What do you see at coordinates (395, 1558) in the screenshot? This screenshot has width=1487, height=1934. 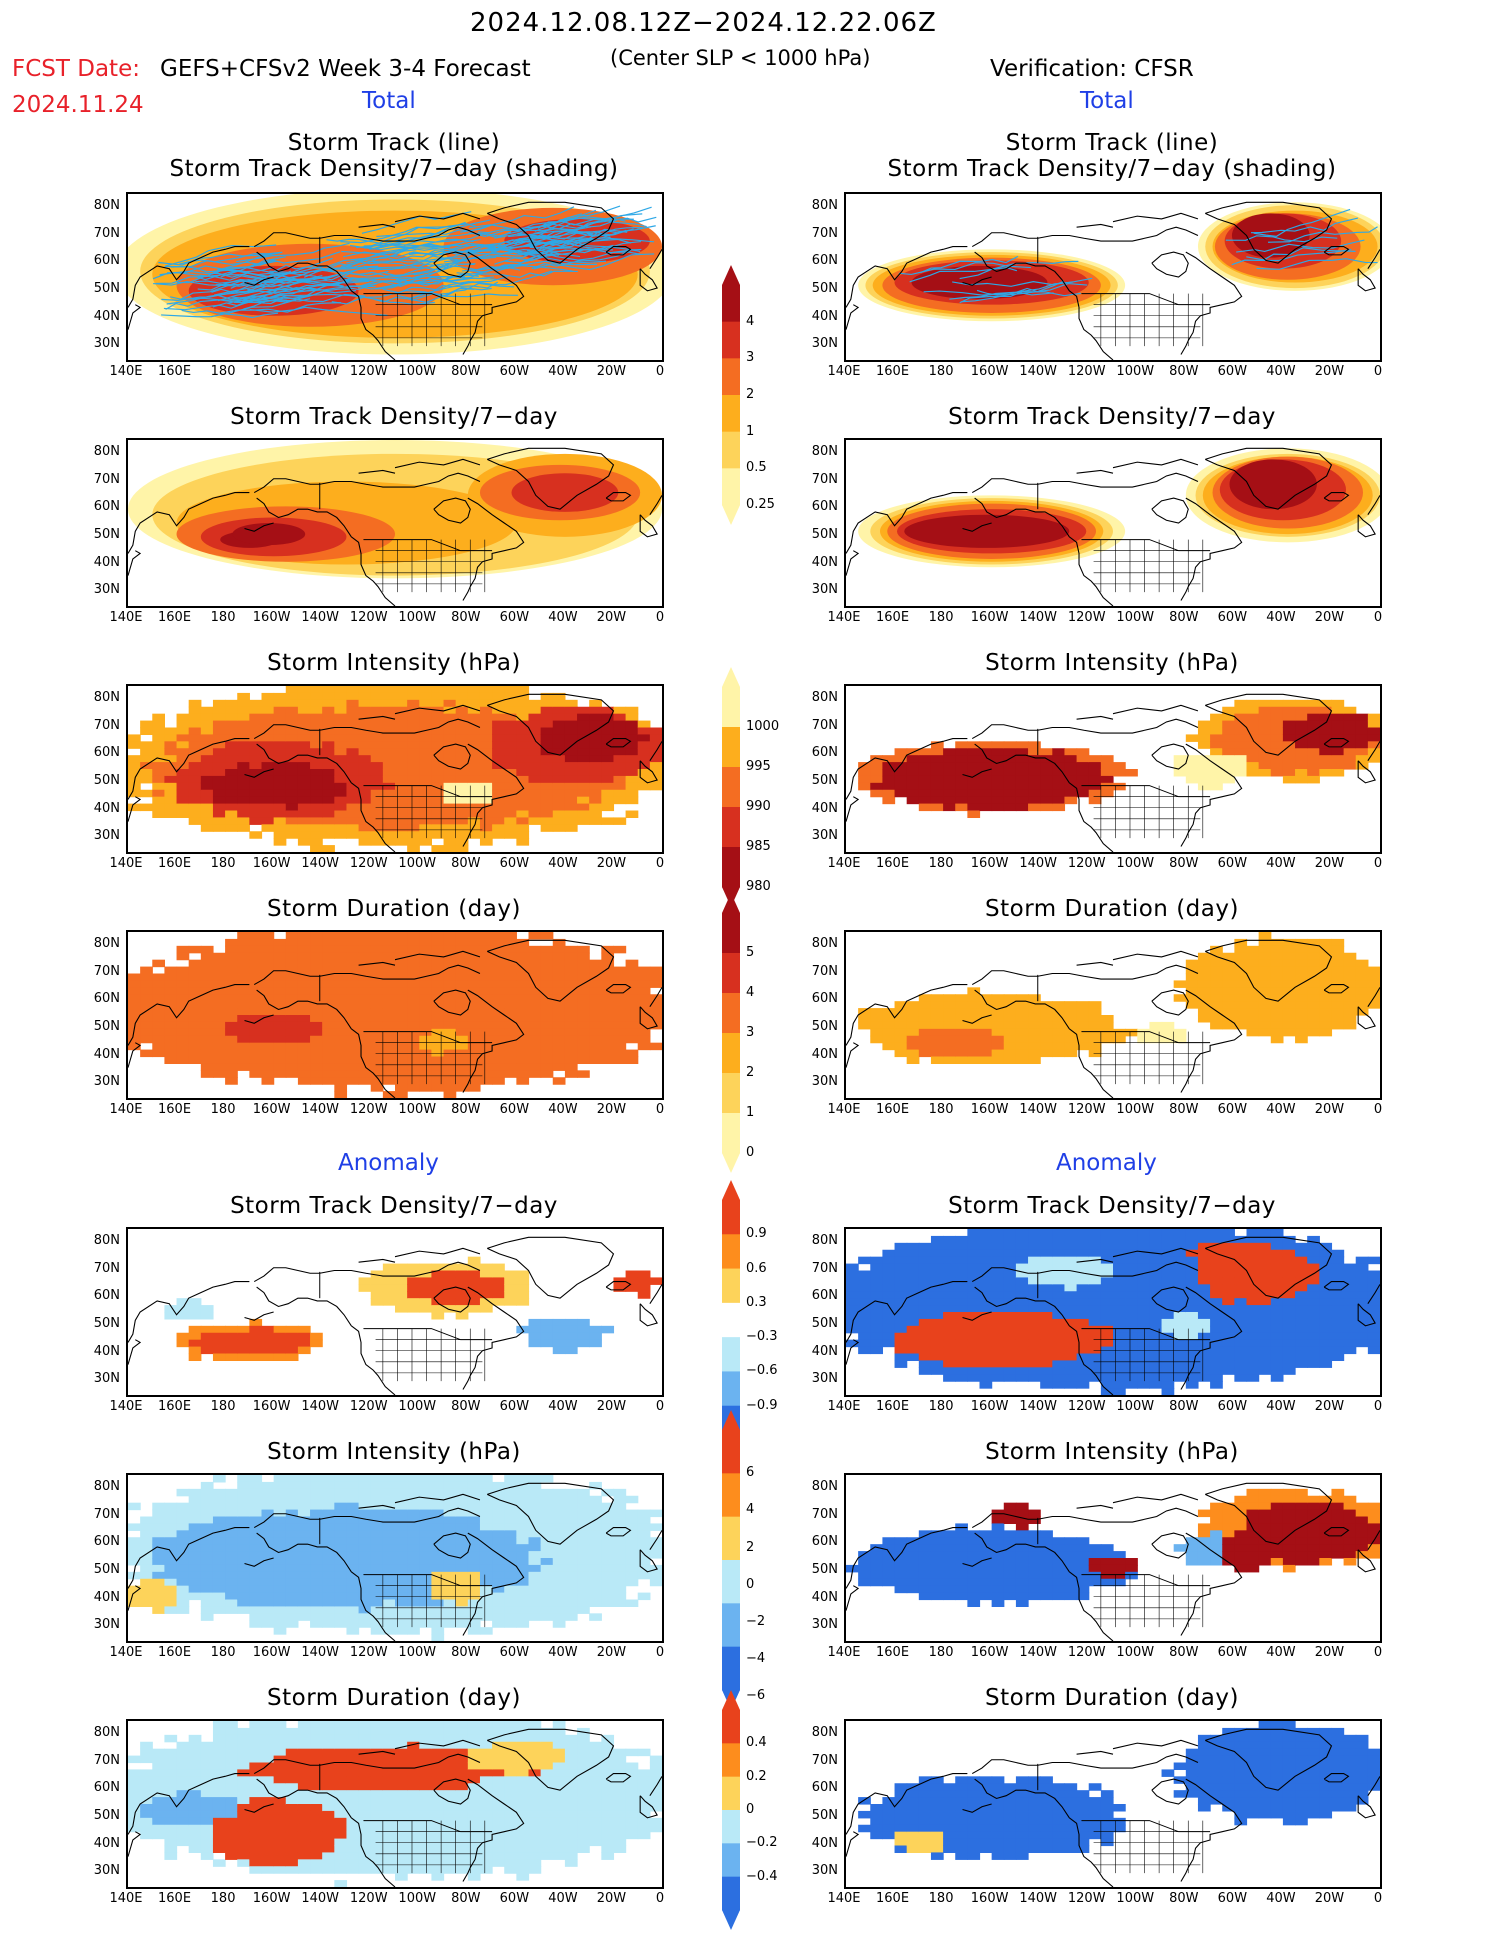 I see `left-intensity-anom-map-graphic` at bounding box center [395, 1558].